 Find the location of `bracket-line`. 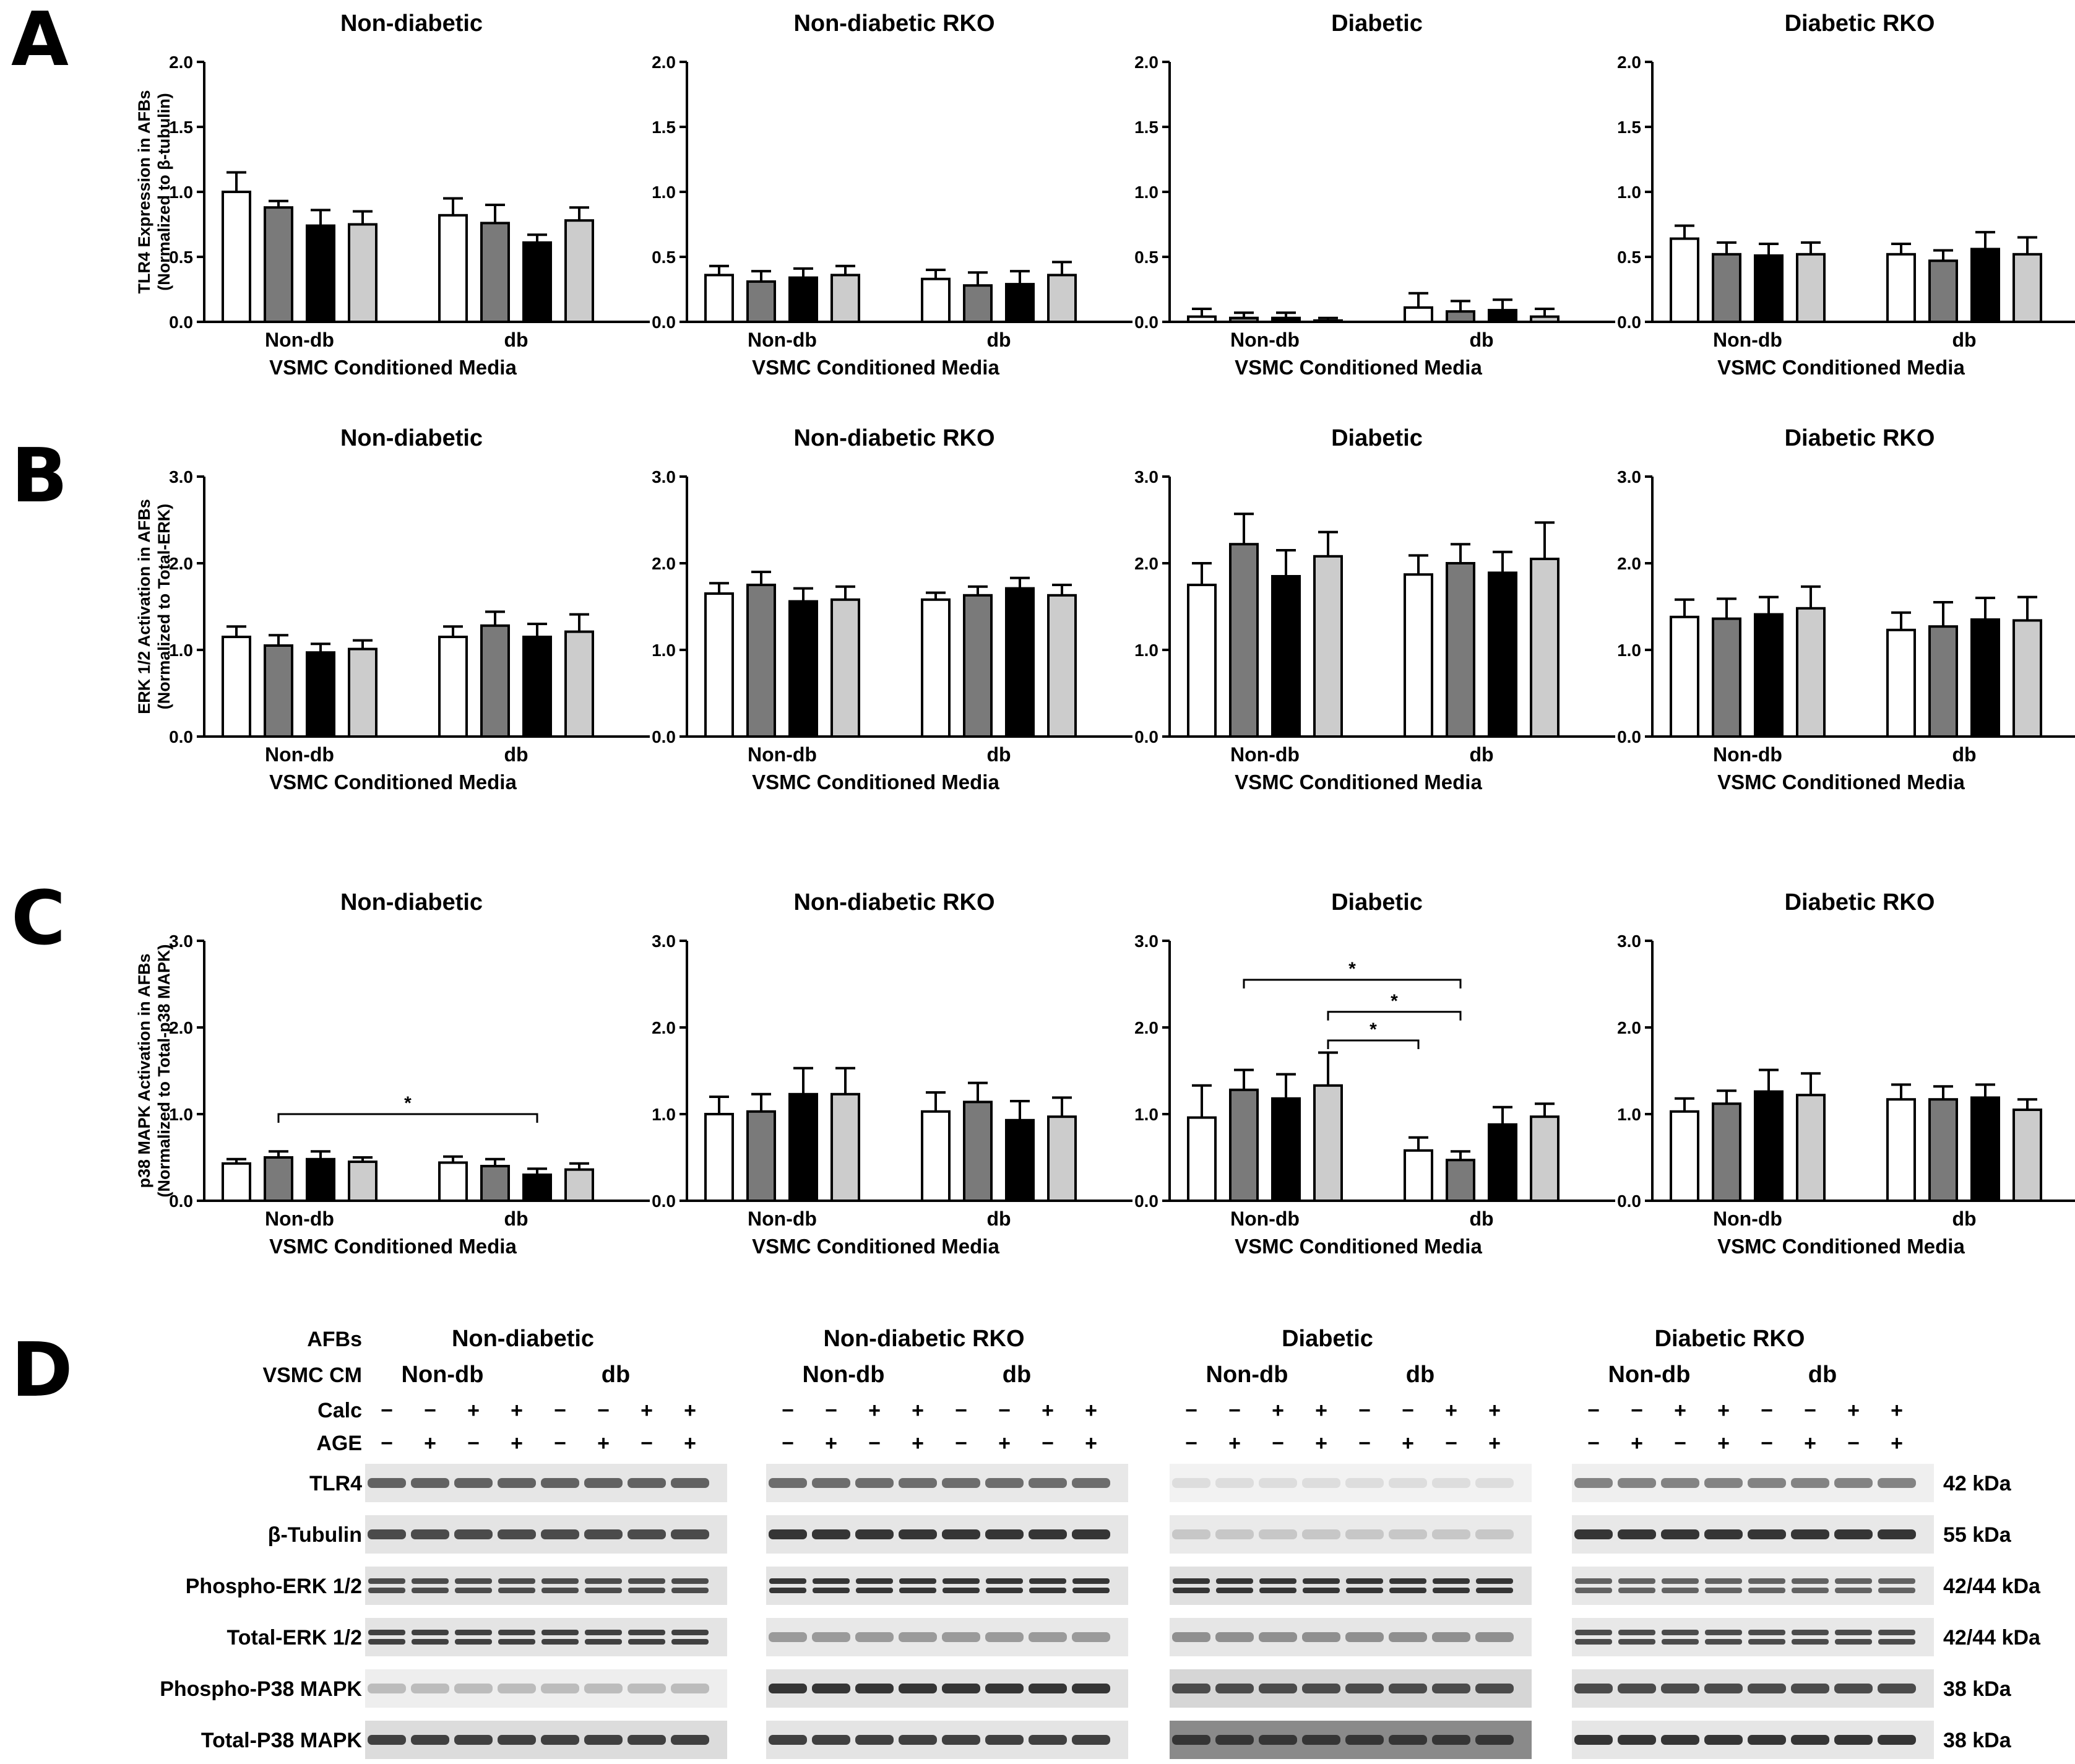

bracket-line is located at coordinates (1352, 983).